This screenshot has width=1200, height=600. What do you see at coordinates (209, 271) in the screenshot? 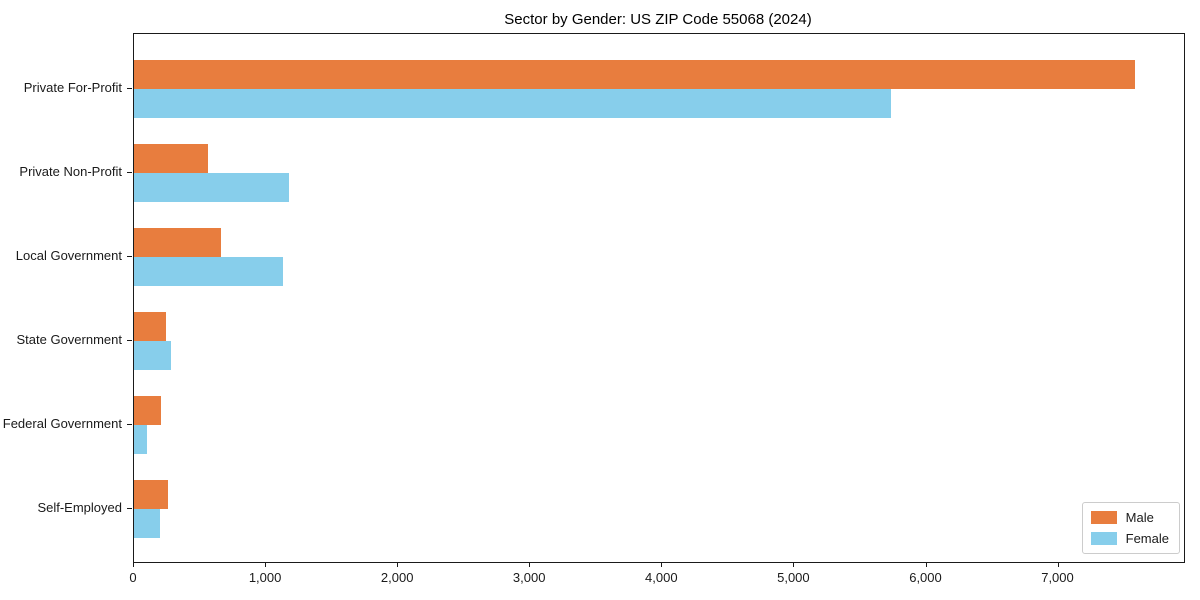
I see `bar-female-local-government` at bounding box center [209, 271].